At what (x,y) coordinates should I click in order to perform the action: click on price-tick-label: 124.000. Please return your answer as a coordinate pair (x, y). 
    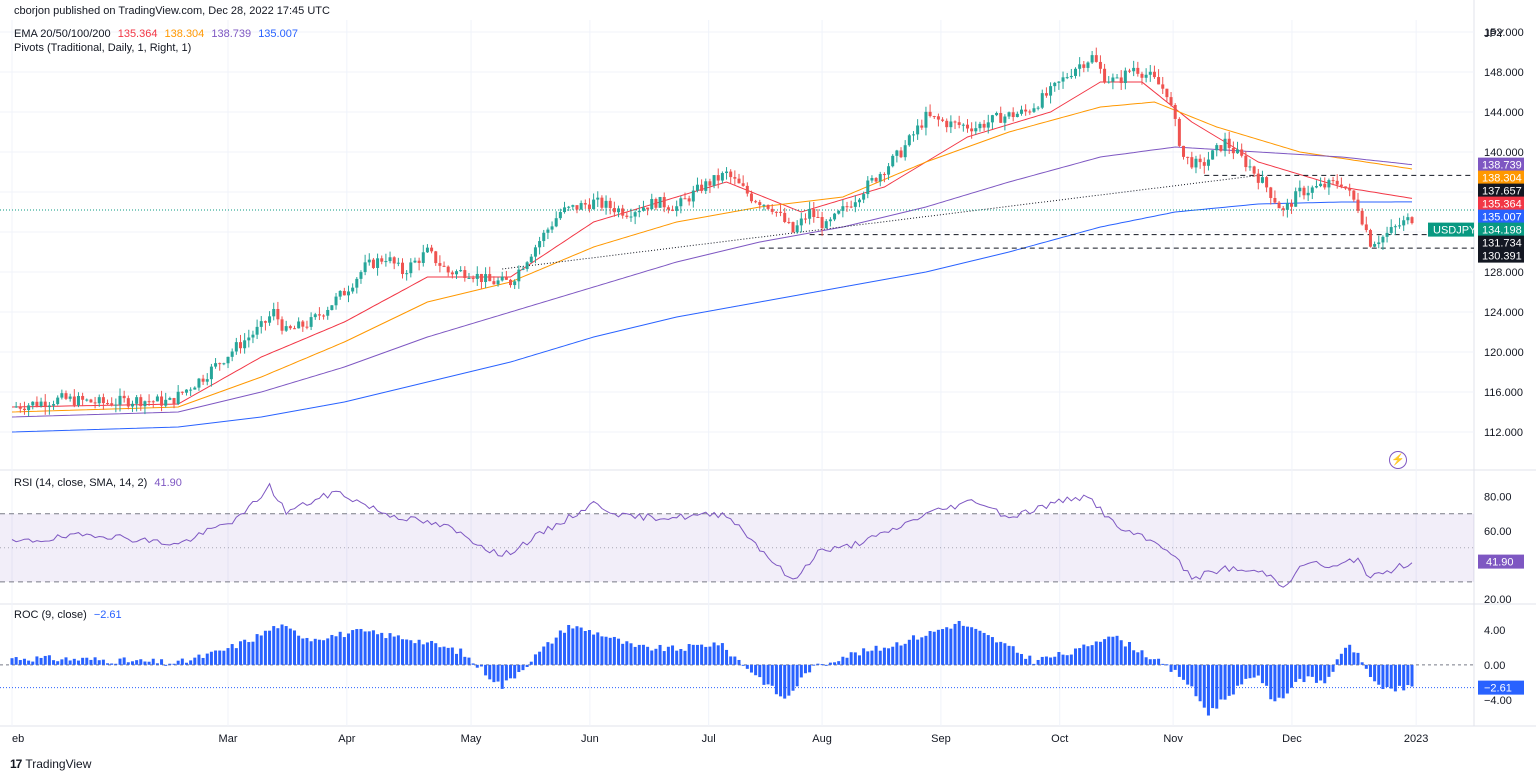
    Looking at the image, I should click on (1504, 313).